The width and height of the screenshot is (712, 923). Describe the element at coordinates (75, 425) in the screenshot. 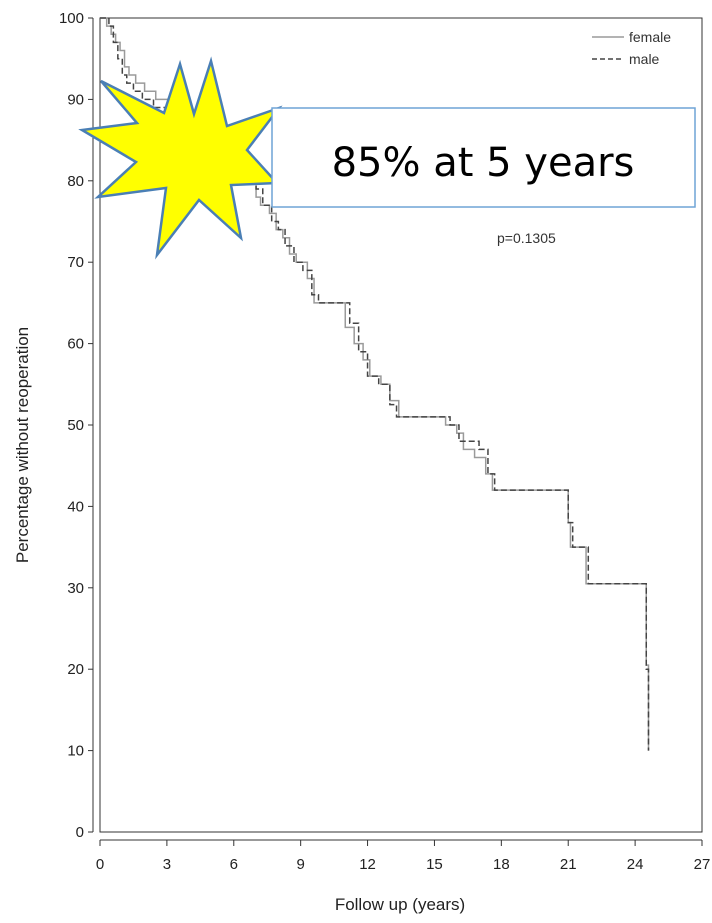

I see `y-tick-label: 50` at that location.